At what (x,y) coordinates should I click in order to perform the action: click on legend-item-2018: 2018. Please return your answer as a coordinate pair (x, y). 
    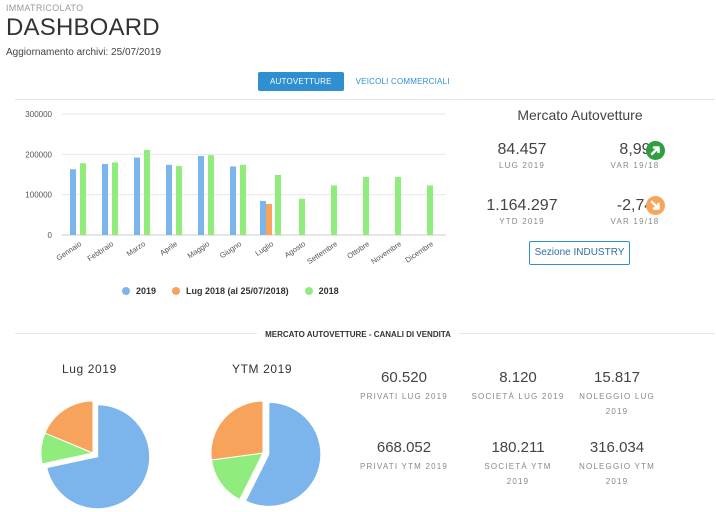
    Looking at the image, I should click on (321, 291).